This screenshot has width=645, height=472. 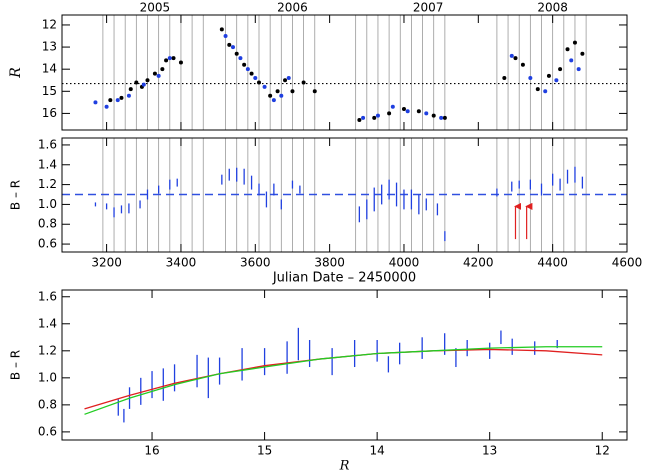 What do you see at coordinates (16, 73) in the screenshot?
I see `y-axis-label: R` at bounding box center [16, 73].